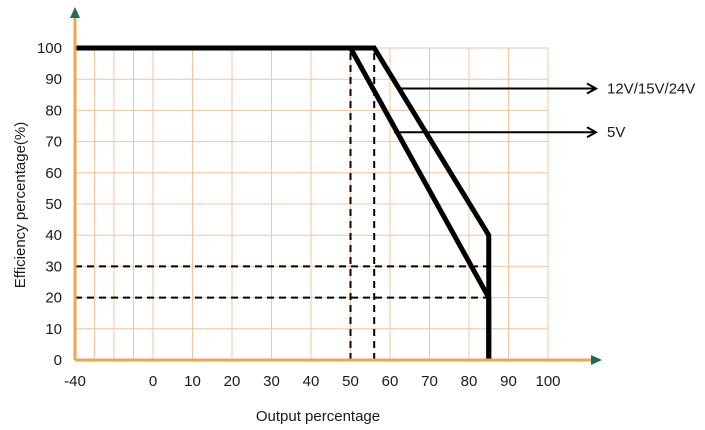  Describe the element at coordinates (53, 110) in the screenshot. I see `y-tick-label: 80` at that location.